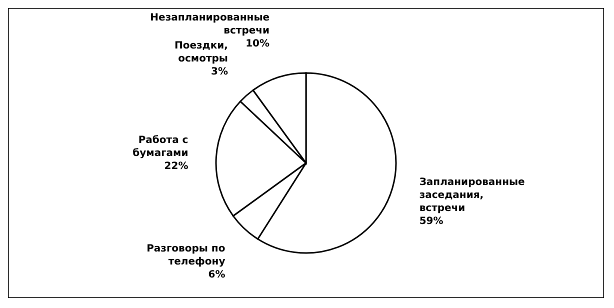 This screenshot has height=308, width=614. Describe the element at coordinates (472, 195) in the screenshot. I see `slice-label: Запланированные заседания, встречи` at that location.